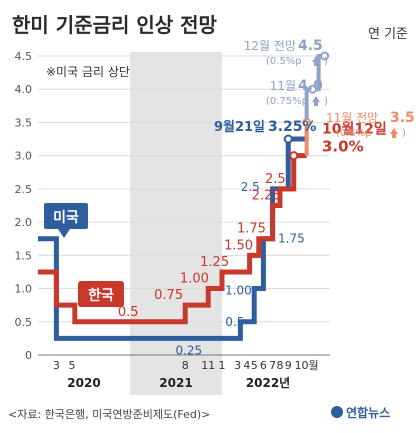  What do you see at coordinates (24, 189) in the screenshot?
I see `y-tick-label: 2.5` at bounding box center [24, 189].